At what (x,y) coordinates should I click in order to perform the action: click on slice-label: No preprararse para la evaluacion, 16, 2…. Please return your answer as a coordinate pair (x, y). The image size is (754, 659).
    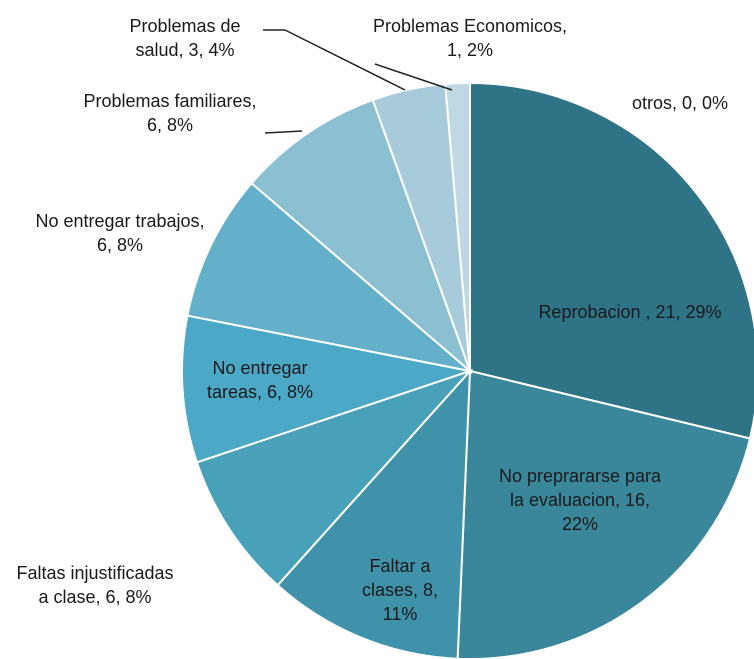
    Looking at the image, I should click on (580, 500).